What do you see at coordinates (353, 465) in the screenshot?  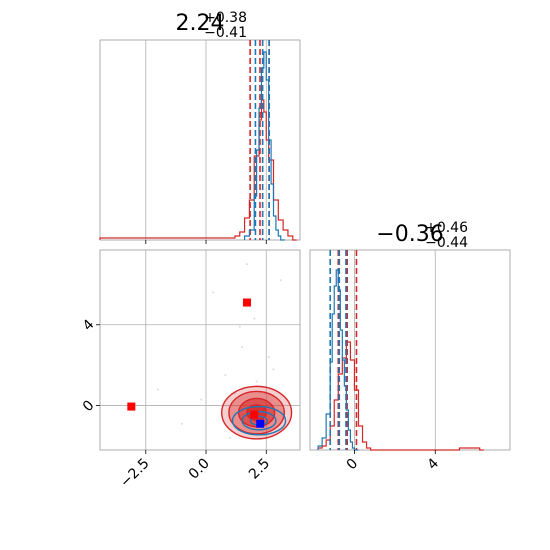 I see `x-tick-label: 0` at bounding box center [353, 465].